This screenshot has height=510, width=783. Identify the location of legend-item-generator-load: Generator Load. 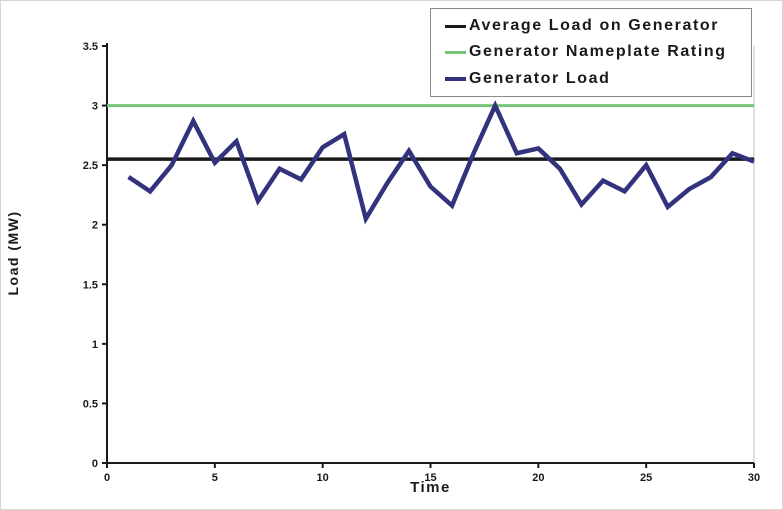
(598, 79).